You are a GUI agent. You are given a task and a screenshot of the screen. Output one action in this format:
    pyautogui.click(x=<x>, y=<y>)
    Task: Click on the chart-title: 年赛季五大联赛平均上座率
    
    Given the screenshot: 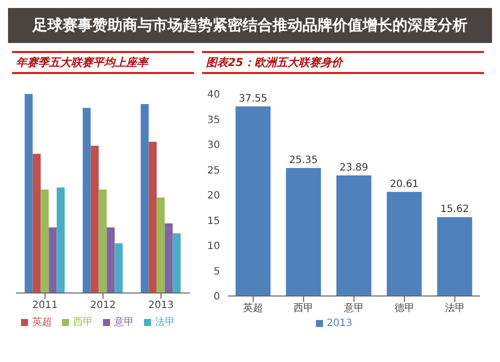 What is the action you would take?
    pyautogui.click(x=103, y=62)
    